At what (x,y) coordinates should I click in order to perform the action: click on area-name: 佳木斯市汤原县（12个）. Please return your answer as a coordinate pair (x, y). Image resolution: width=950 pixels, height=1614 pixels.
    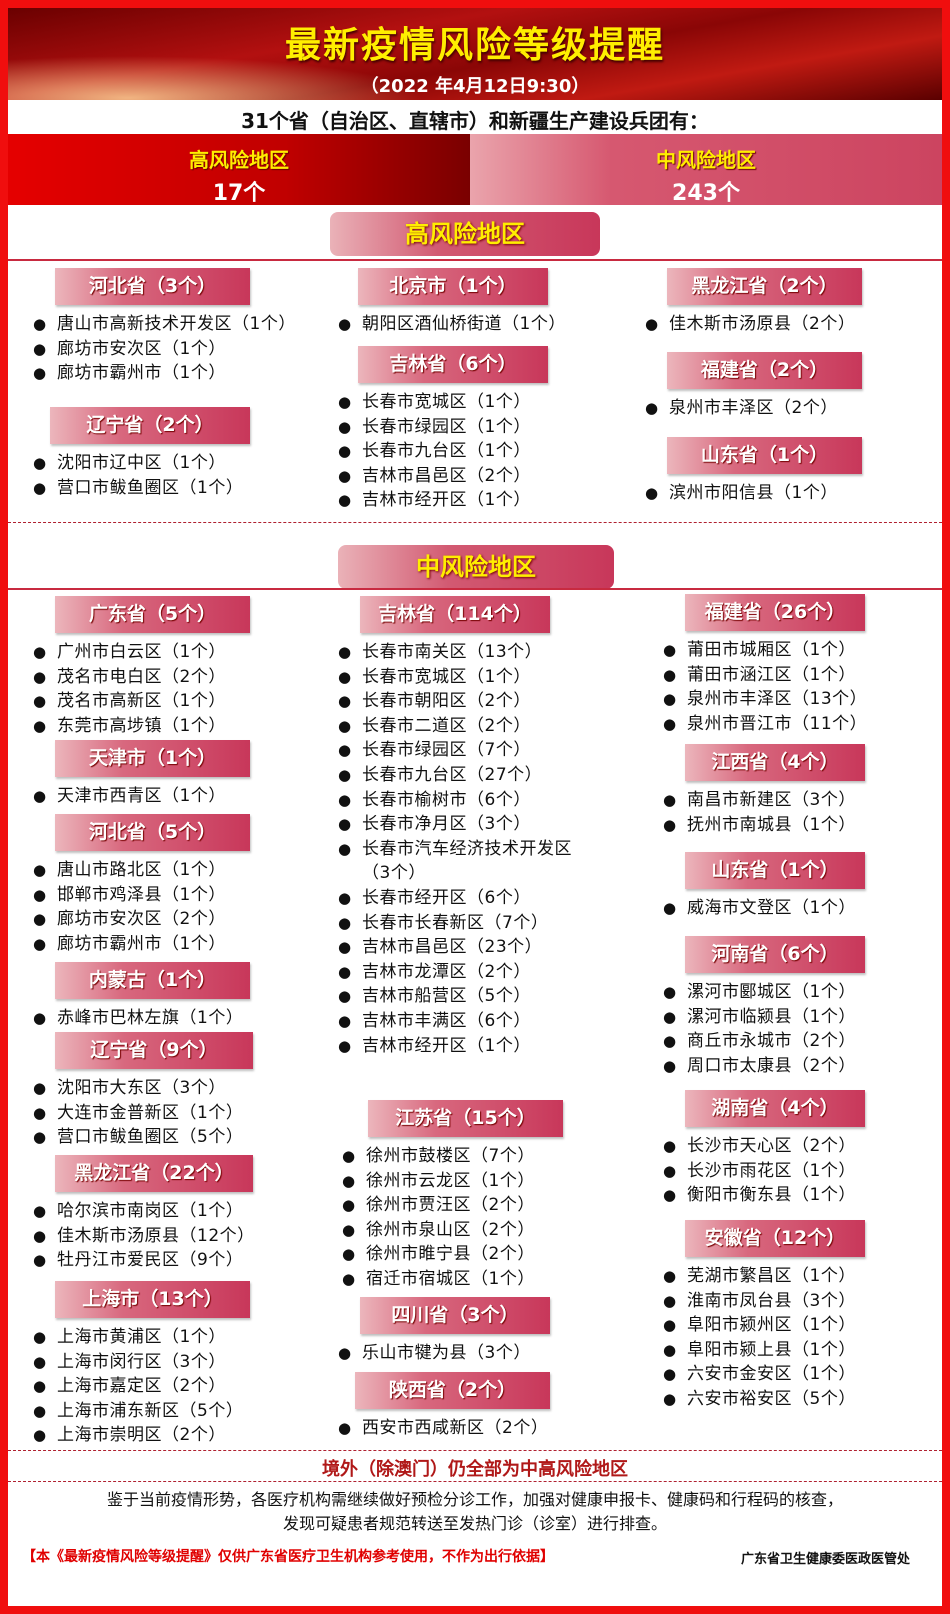
    Looking at the image, I should click on (156, 1235).